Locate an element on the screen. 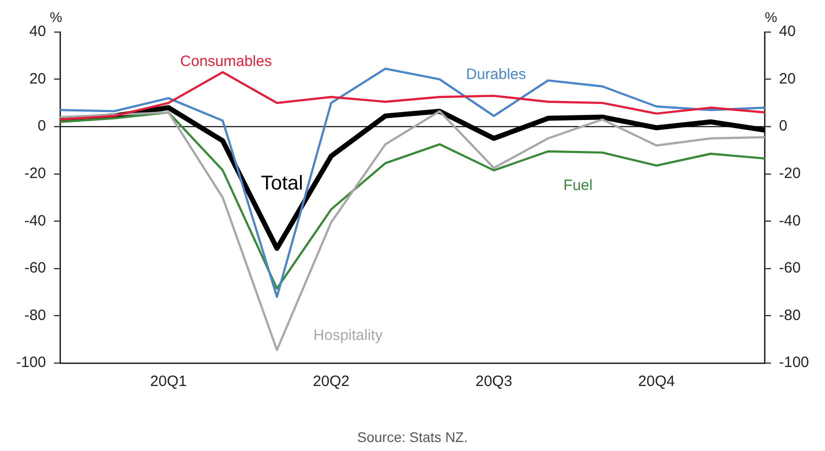 The image size is (825, 451). x-tick-label: 20Q3 is located at coordinates (493, 381).